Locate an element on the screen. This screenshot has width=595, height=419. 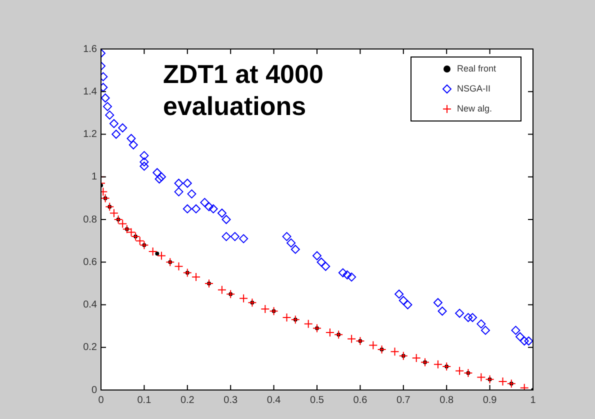
legend-label: NSGA-II is located at coordinates (474, 88).